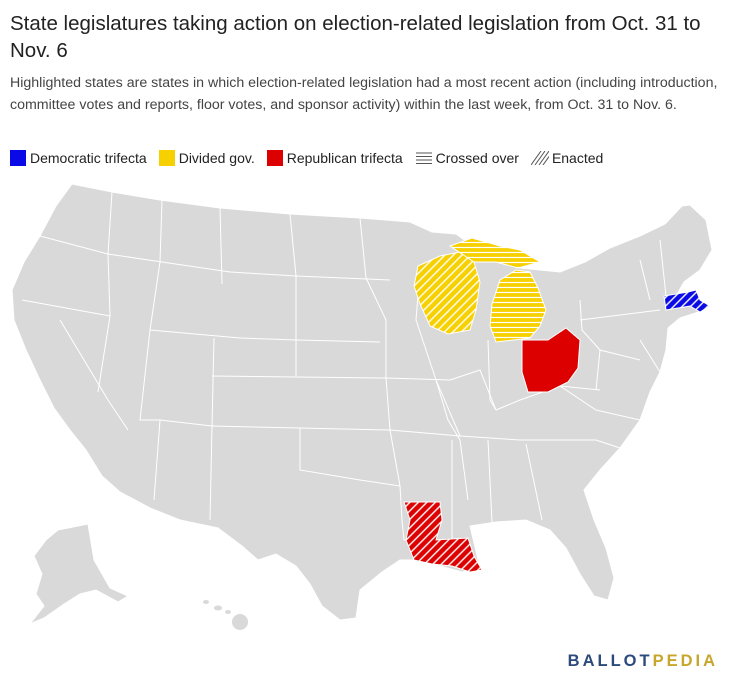  I want to click on logo-part-pedia: PEDIA, so click(685, 661).